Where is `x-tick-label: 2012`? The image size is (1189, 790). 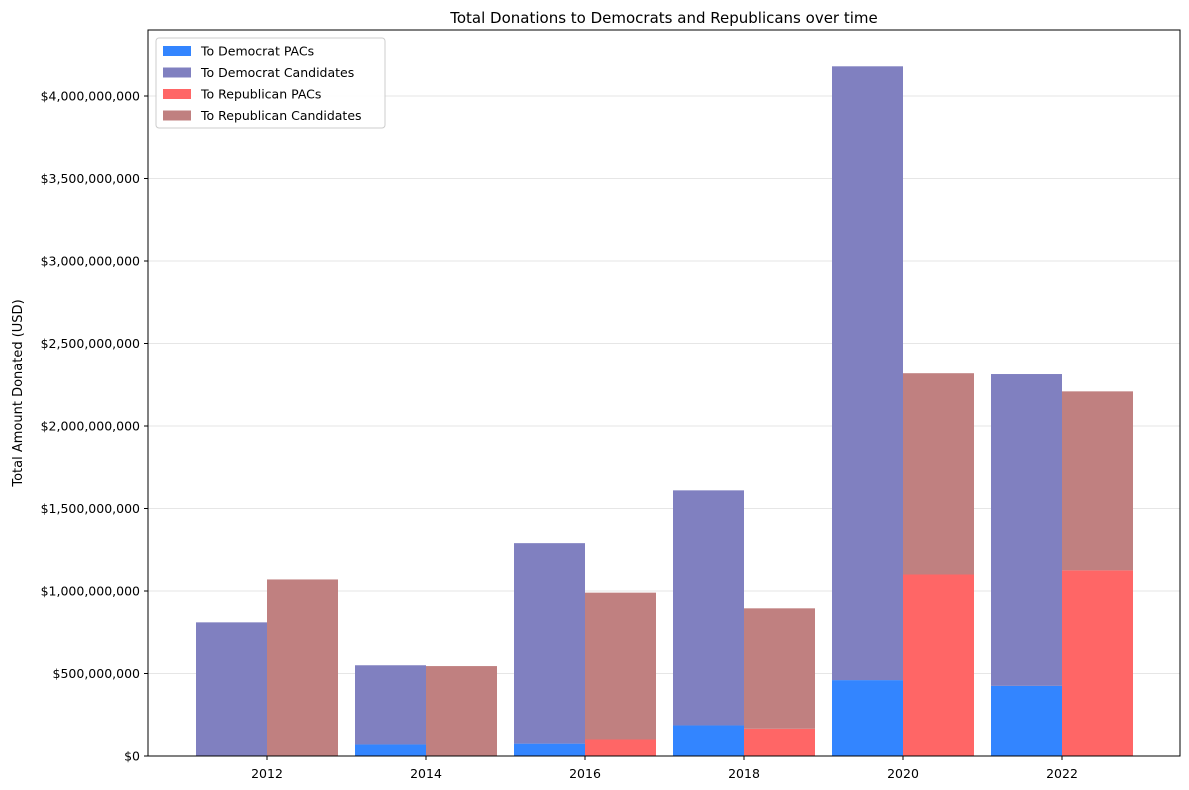
x-tick-label: 2012 is located at coordinates (267, 773).